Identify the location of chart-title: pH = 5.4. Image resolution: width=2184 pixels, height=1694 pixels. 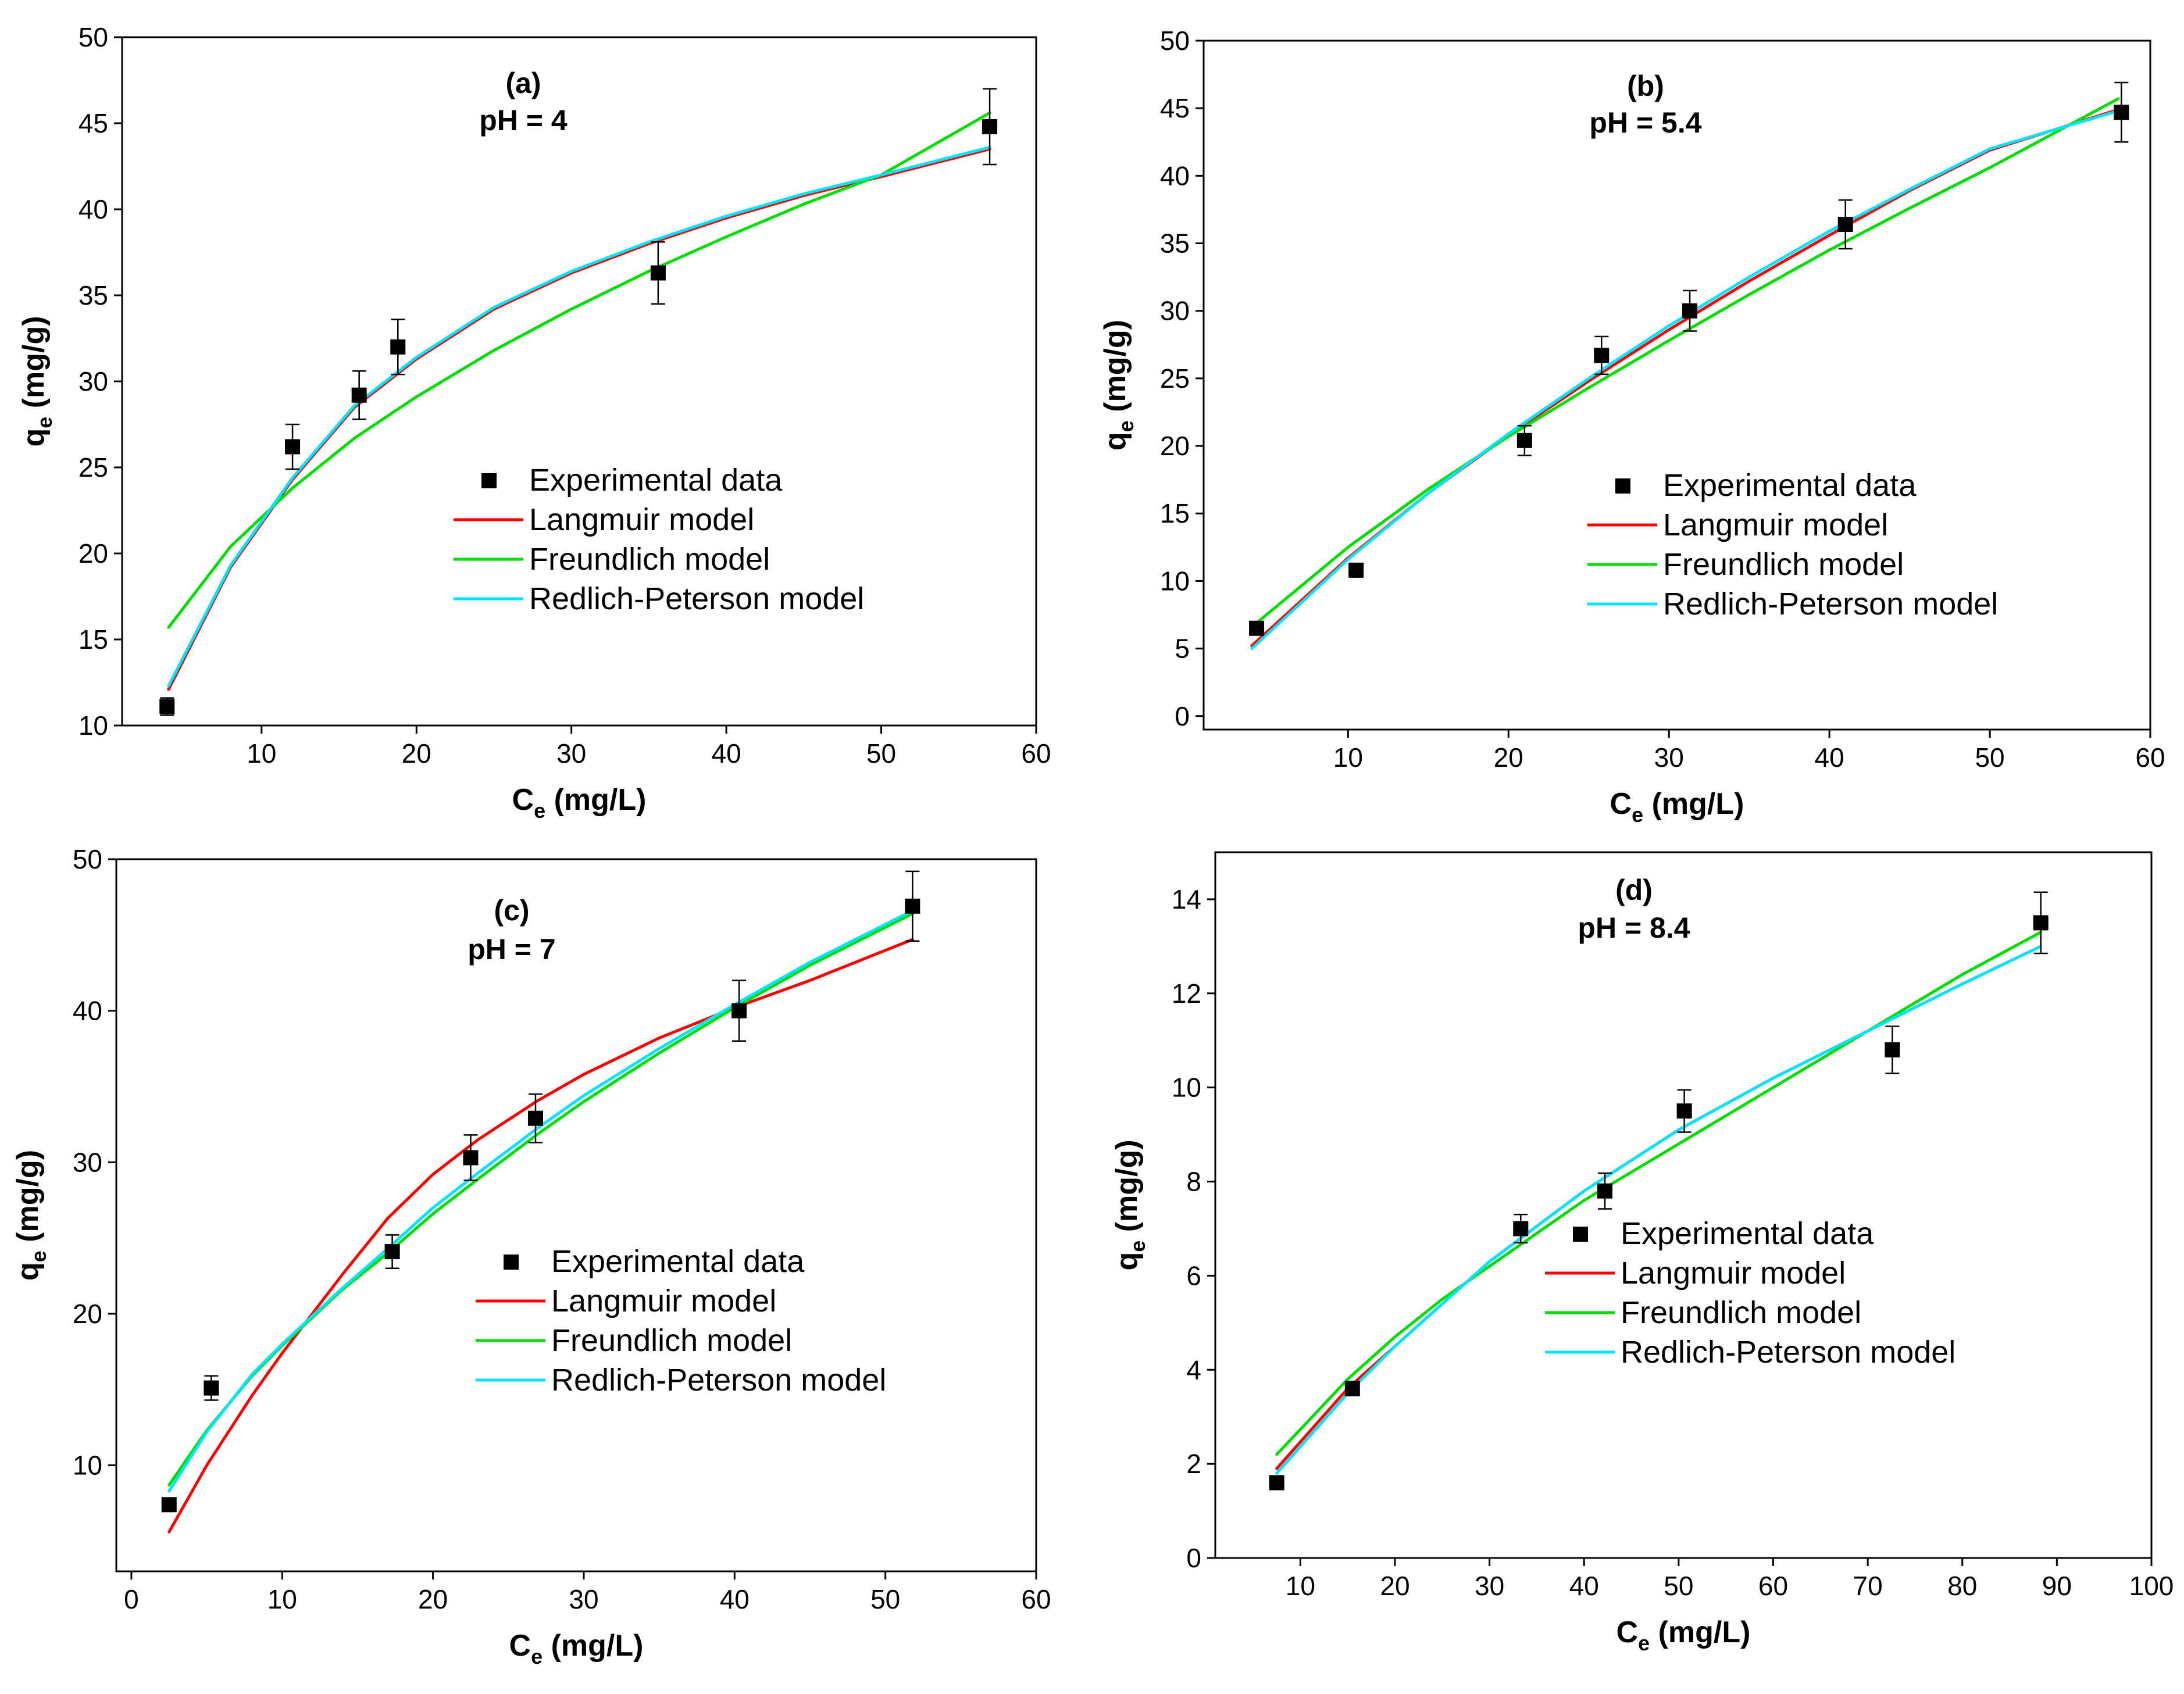
(1645, 122).